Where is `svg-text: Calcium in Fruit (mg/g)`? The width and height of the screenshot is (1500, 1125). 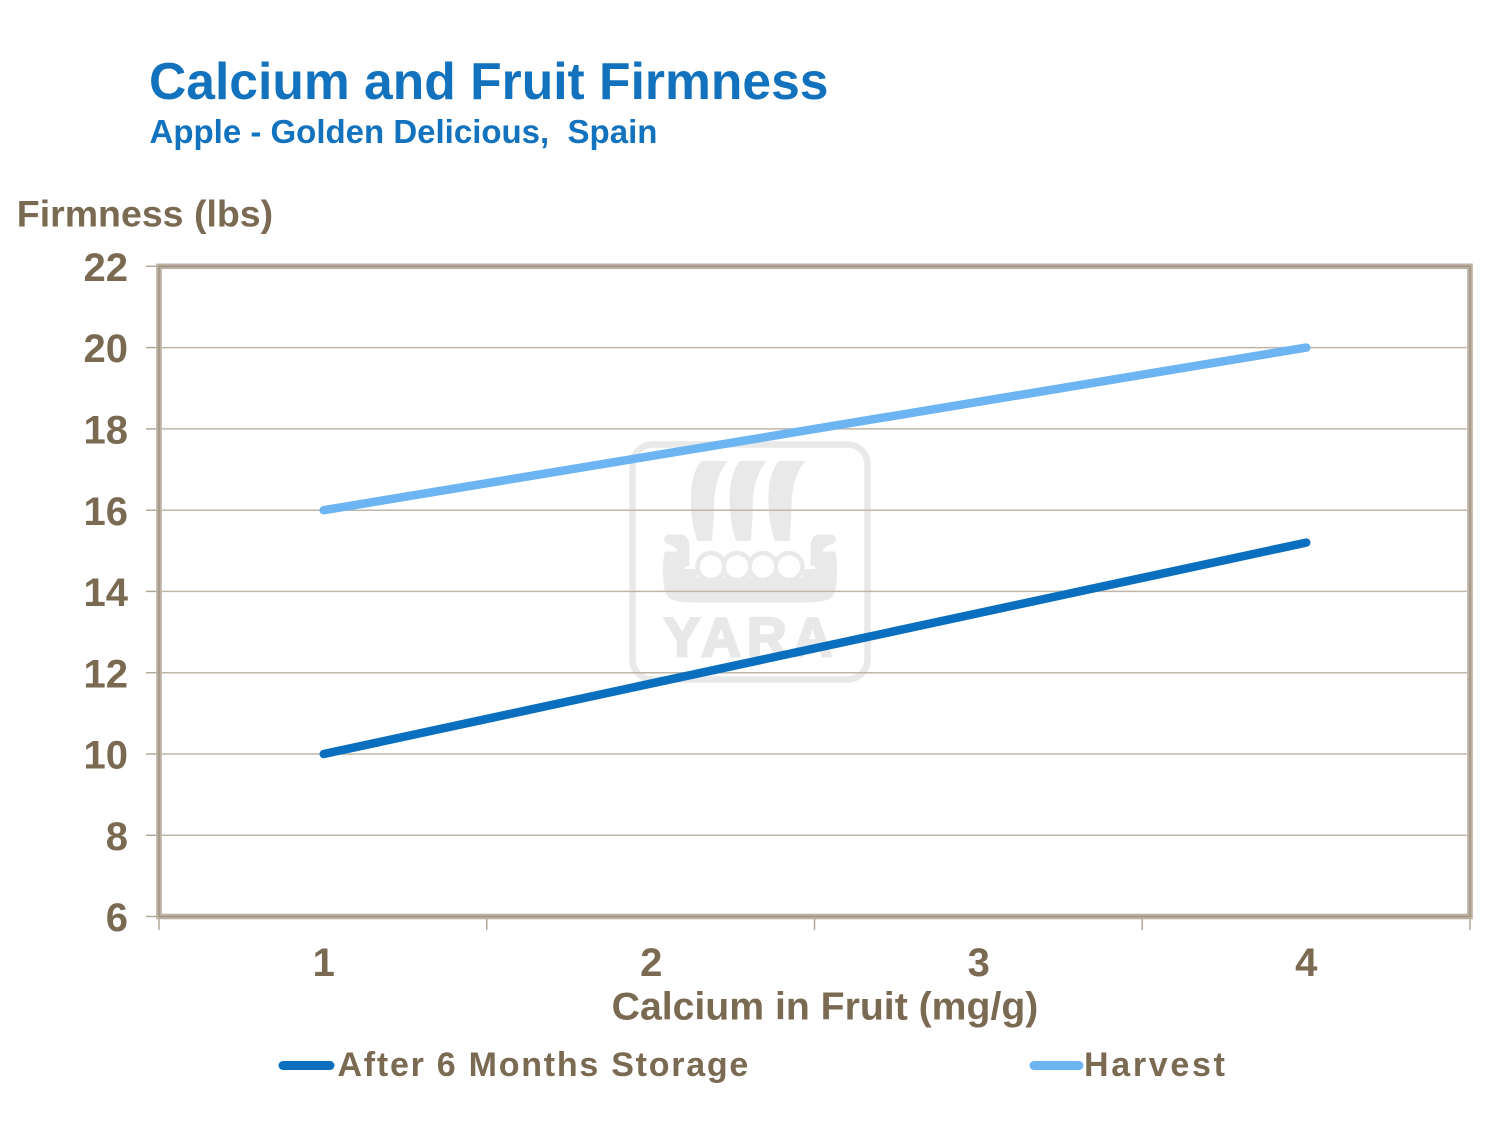 svg-text: Calcium in Fruit (mg/g) is located at coordinates (825, 1007).